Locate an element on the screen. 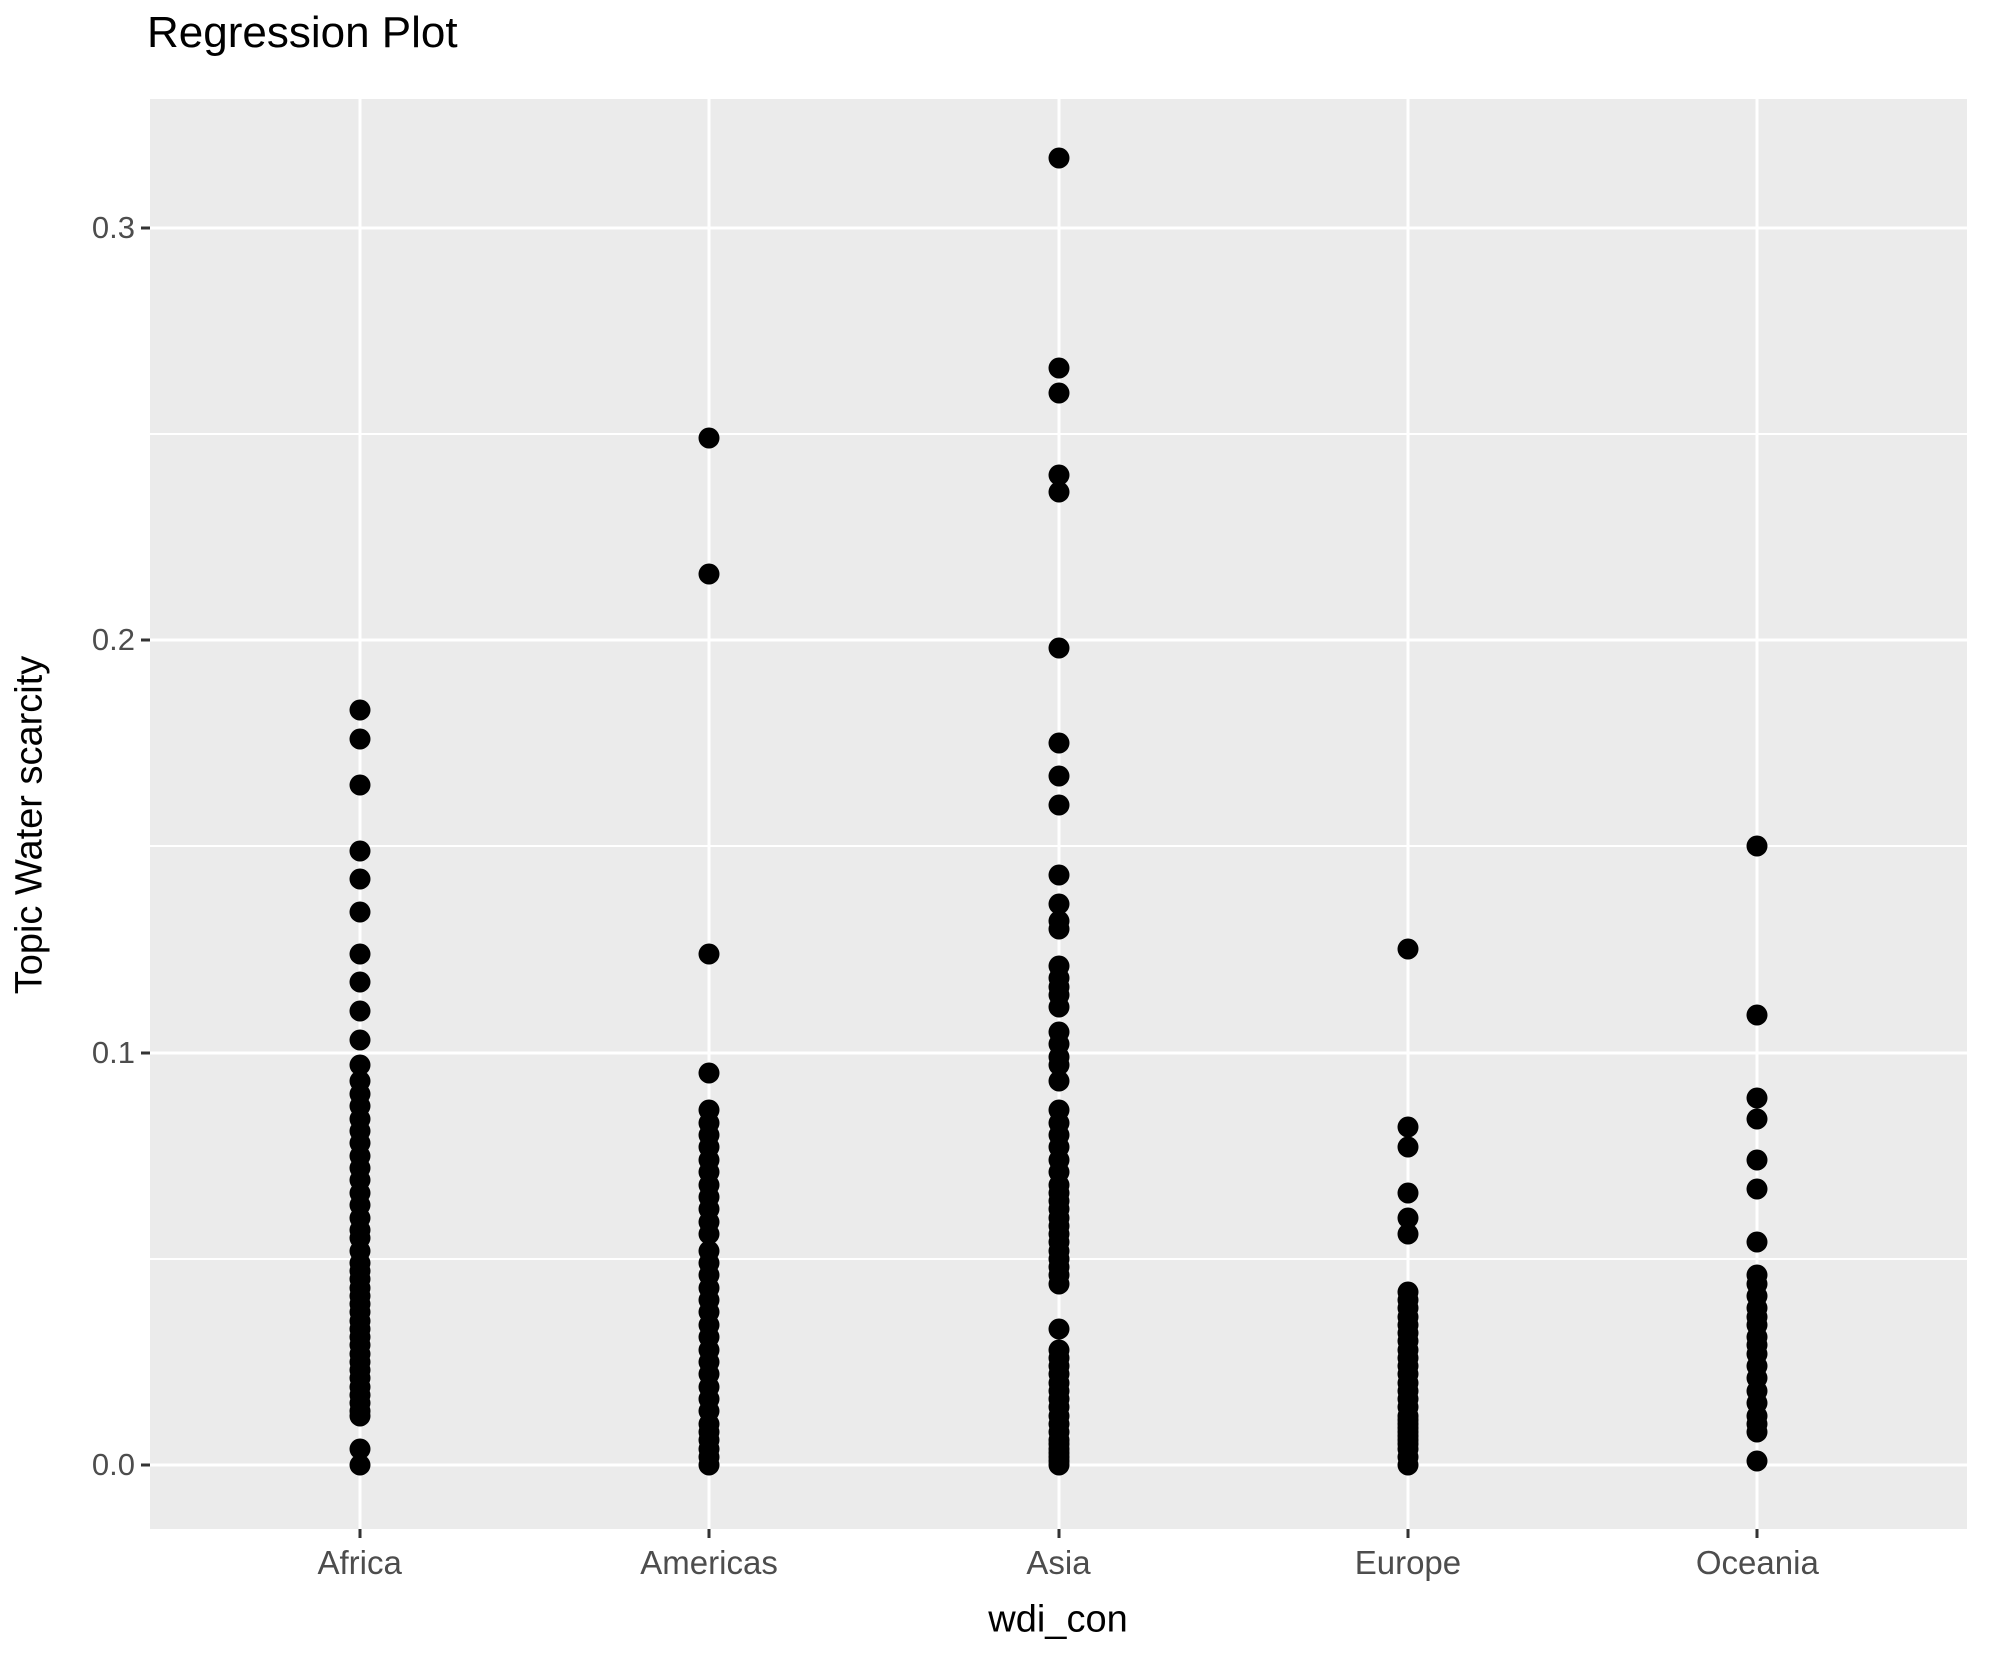 This screenshot has width=1990, height=1665. y-tick-label: 0.3 is located at coordinates (113, 227).